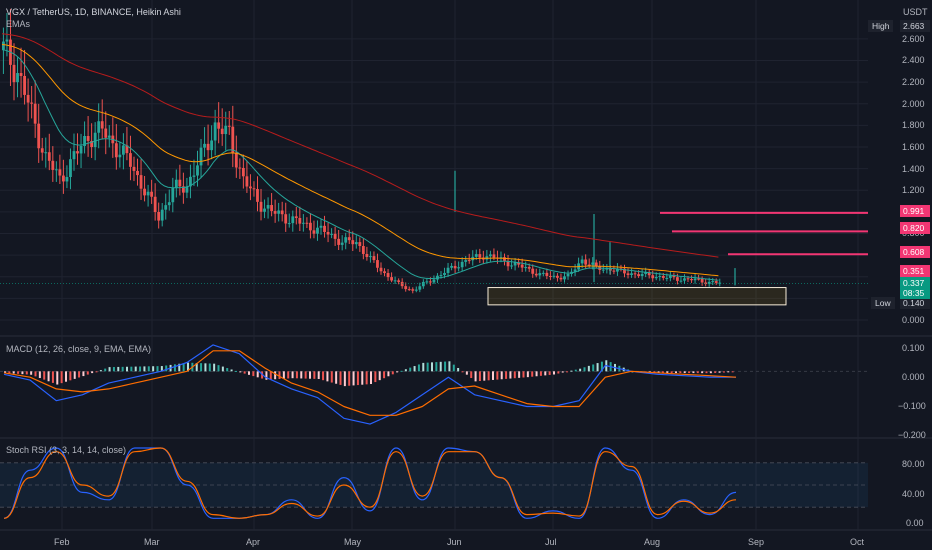 The width and height of the screenshot is (932, 550). What do you see at coordinates (353, 542) in the screenshot?
I see `time-tick-label: May` at bounding box center [353, 542].